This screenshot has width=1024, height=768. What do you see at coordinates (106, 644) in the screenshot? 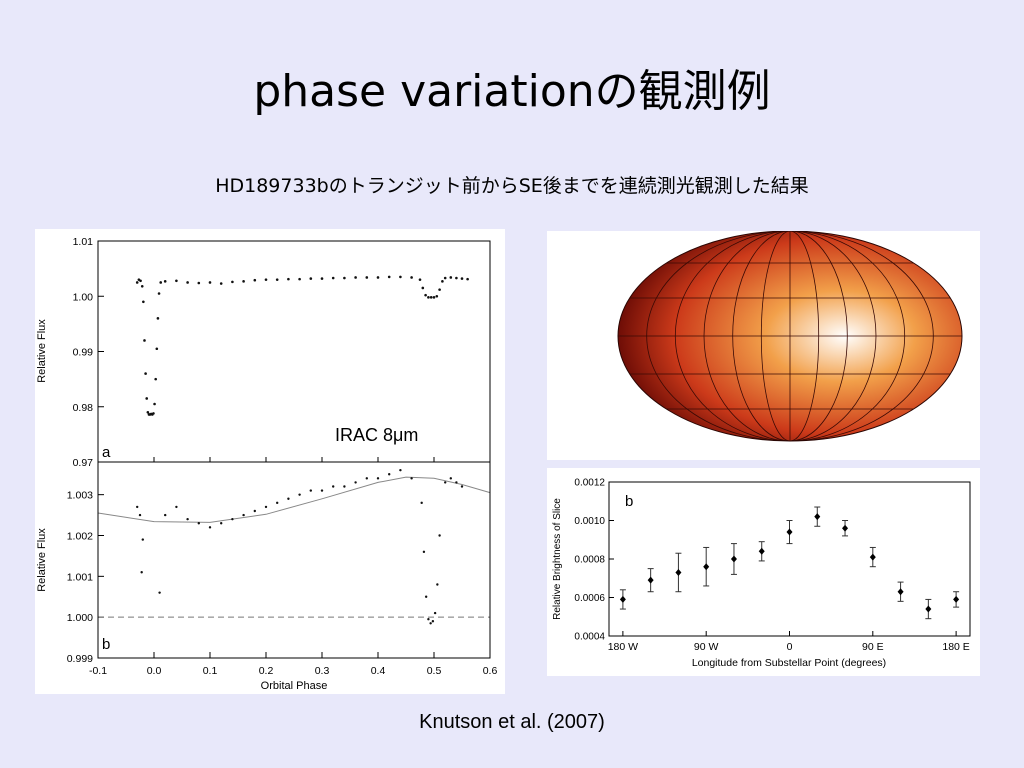
I see `panel-b-label: b` at bounding box center [106, 644].